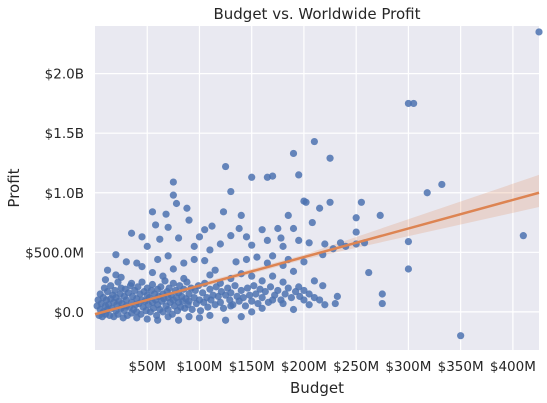 Image resolution: width=547 pixels, height=403 pixels. I want to click on x-tick-label: $100M, so click(199, 367).